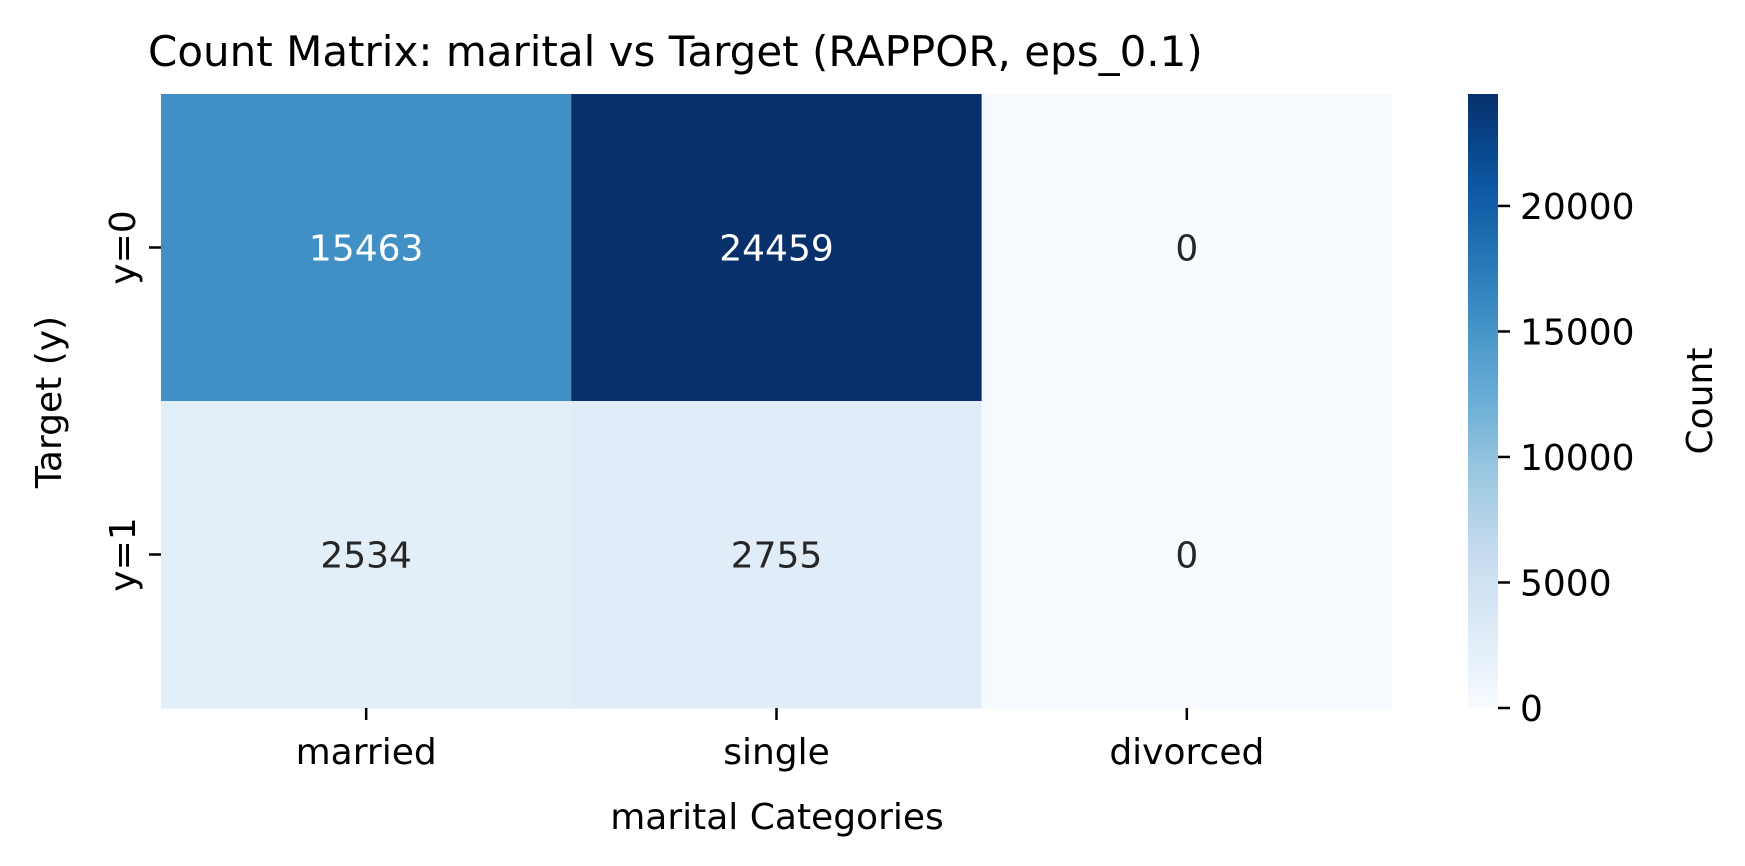 The image size is (1745, 866). What do you see at coordinates (366, 752) in the screenshot?
I see `x-tick-label: married` at bounding box center [366, 752].